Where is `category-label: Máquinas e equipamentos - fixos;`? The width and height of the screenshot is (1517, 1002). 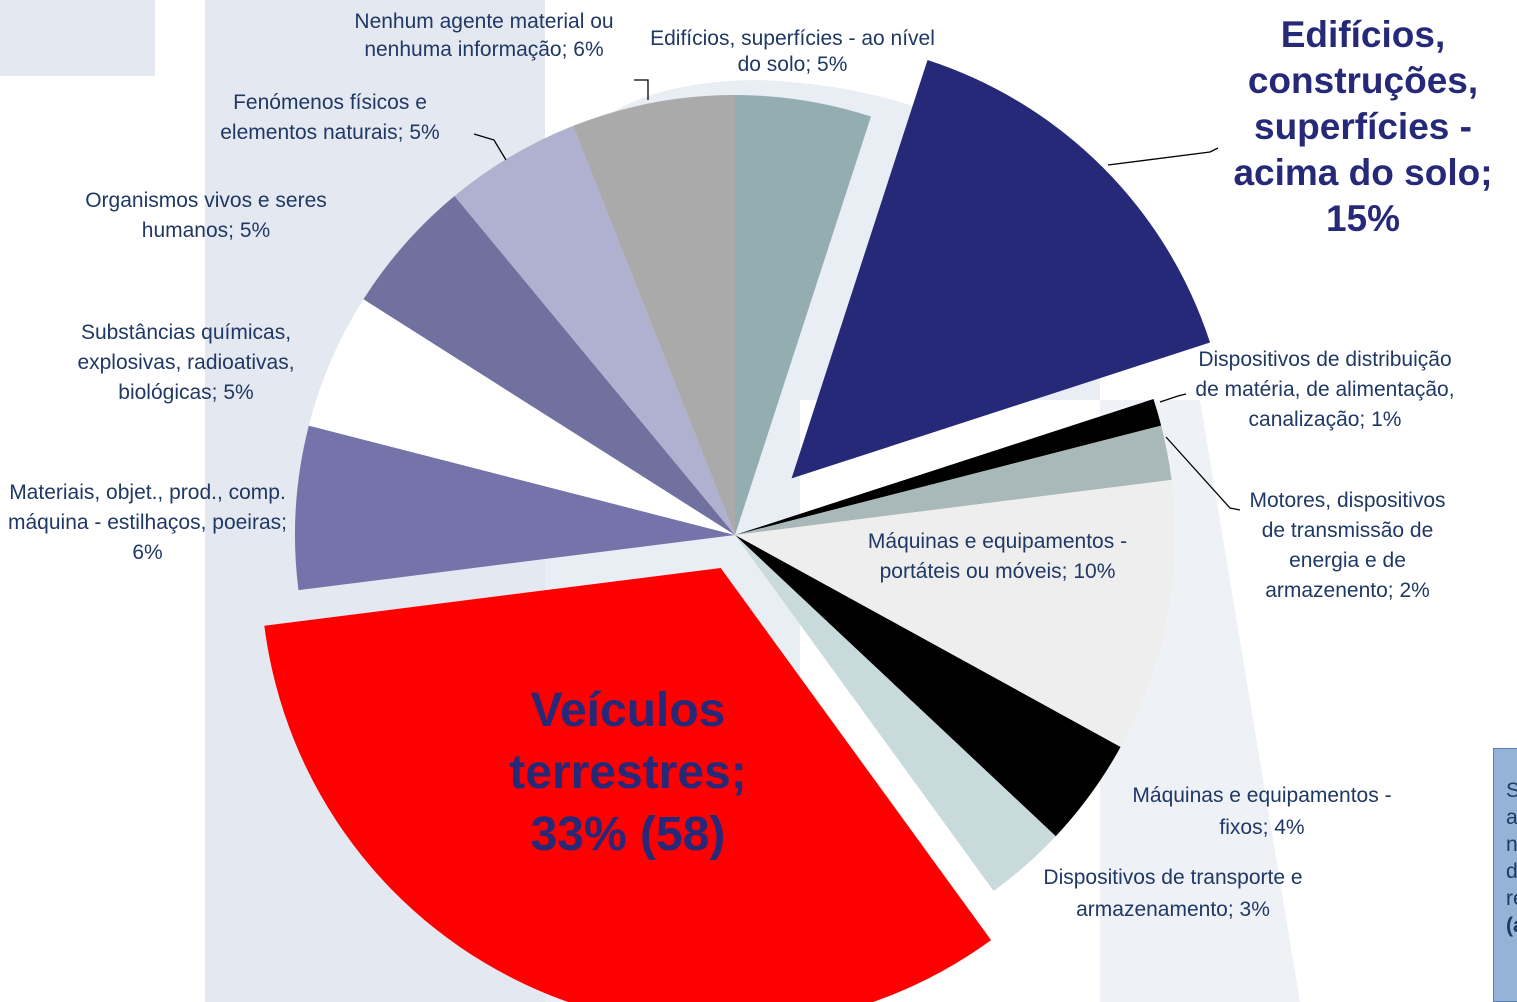 category-label: Máquinas e equipamentos - fixos; is located at coordinates (1262, 811).